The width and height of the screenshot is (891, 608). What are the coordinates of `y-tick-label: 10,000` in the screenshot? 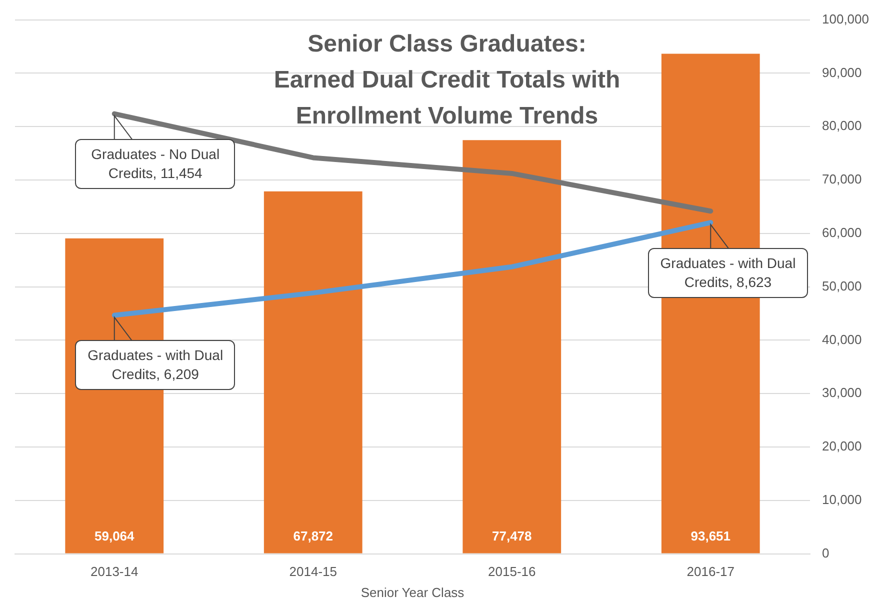 It's located at (842, 499).